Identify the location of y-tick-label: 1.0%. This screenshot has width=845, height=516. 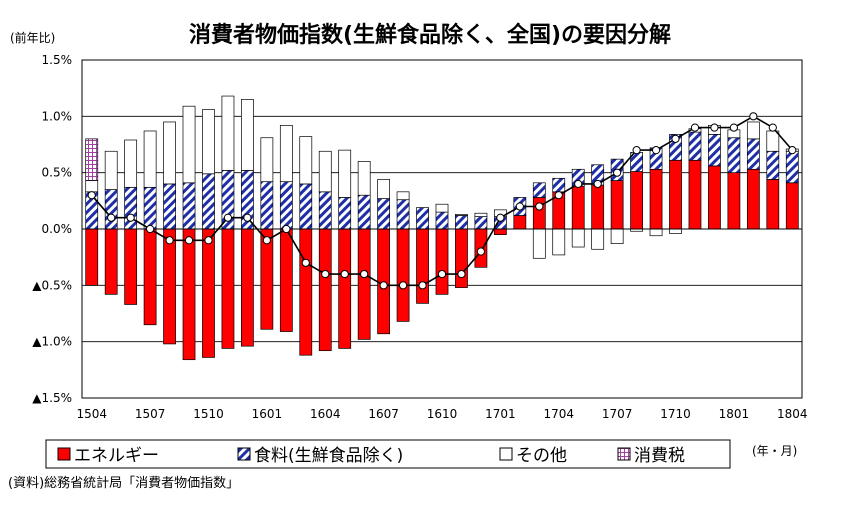
(57, 116).